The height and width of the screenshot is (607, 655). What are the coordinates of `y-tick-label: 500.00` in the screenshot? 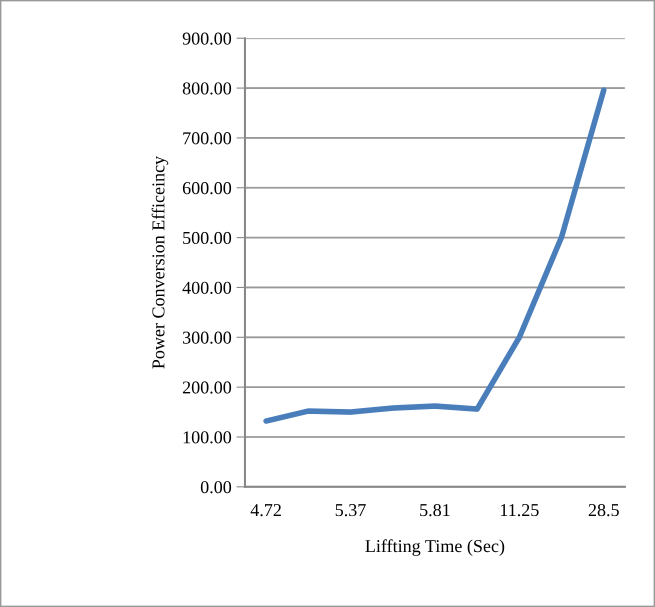 It's located at (207, 238).